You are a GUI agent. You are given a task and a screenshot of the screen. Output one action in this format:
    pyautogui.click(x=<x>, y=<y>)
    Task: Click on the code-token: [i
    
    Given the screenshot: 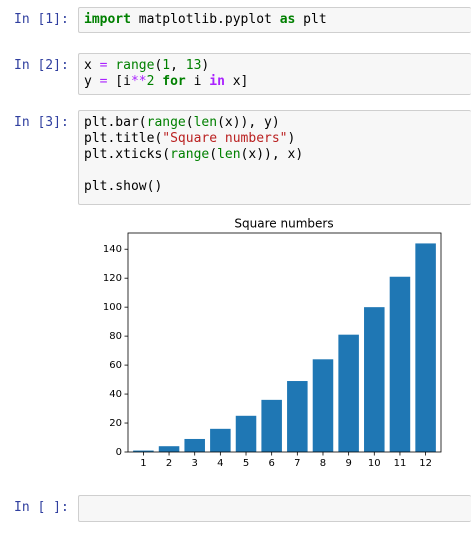 What is the action you would take?
    pyautogui.click(x=119, y=81)
    